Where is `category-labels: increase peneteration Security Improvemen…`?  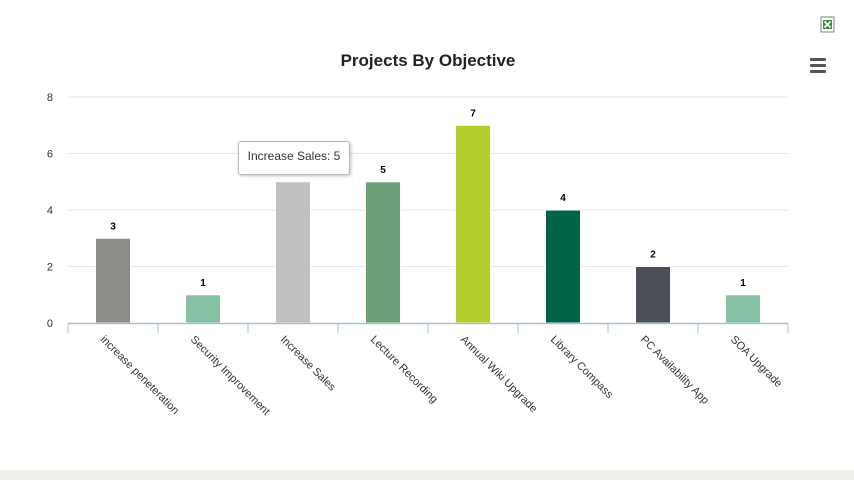
category-labels: increase peneteration Security Improvemen… is located at coordinates (441, 376).